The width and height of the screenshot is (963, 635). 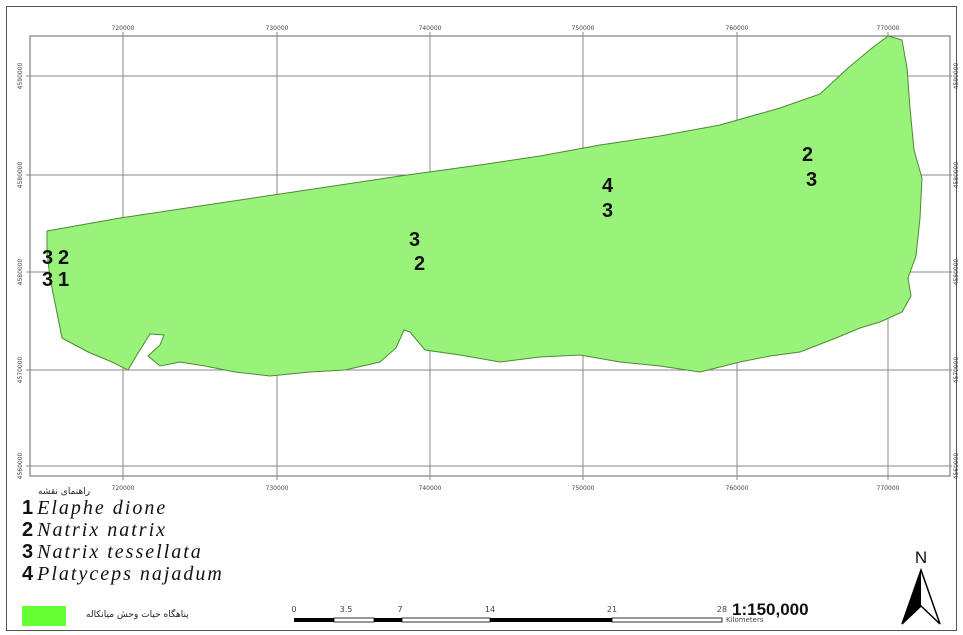 What do you see at coordinates (527, 614) in the screenshot?
I see `scale-bar: 0 3.5 7 14 21 28 Kilometers` at bounding box center [527, 614].